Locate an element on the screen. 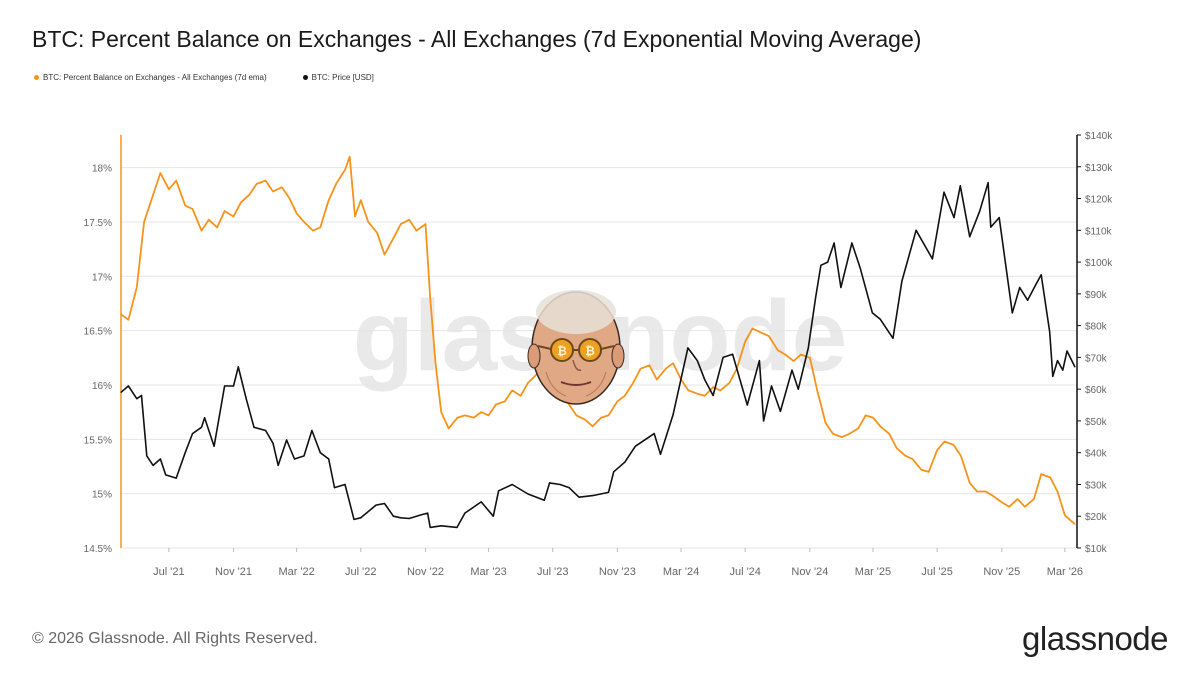 This screenshot has width=1200, height=675. x-tick-label: Mar '26 is located at coordinates (1065, 572).